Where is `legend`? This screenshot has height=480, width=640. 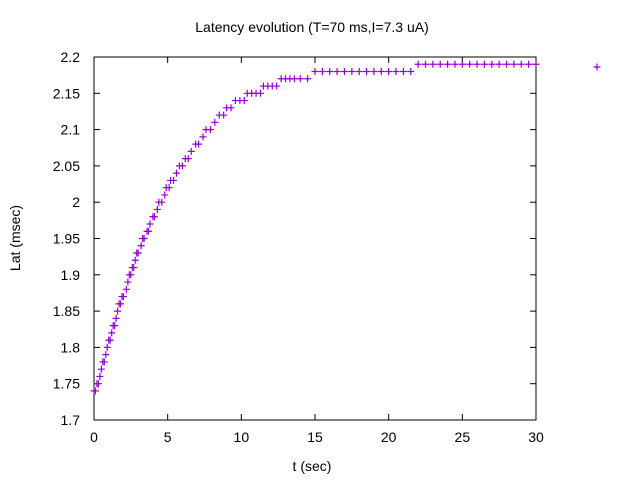 legend is located at coordinates (597, 67).